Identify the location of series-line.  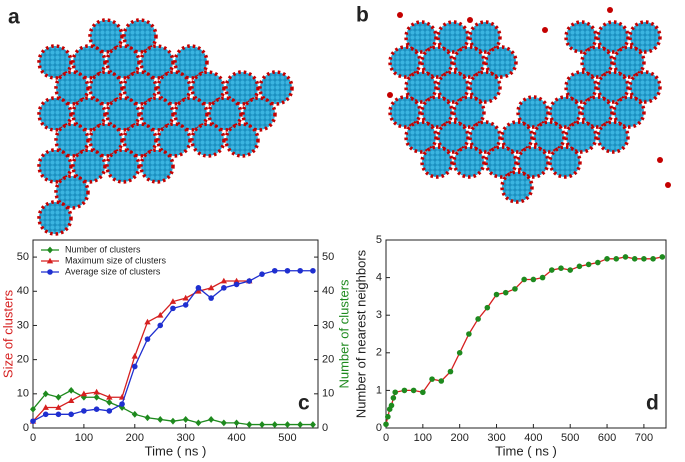
(141, 351).